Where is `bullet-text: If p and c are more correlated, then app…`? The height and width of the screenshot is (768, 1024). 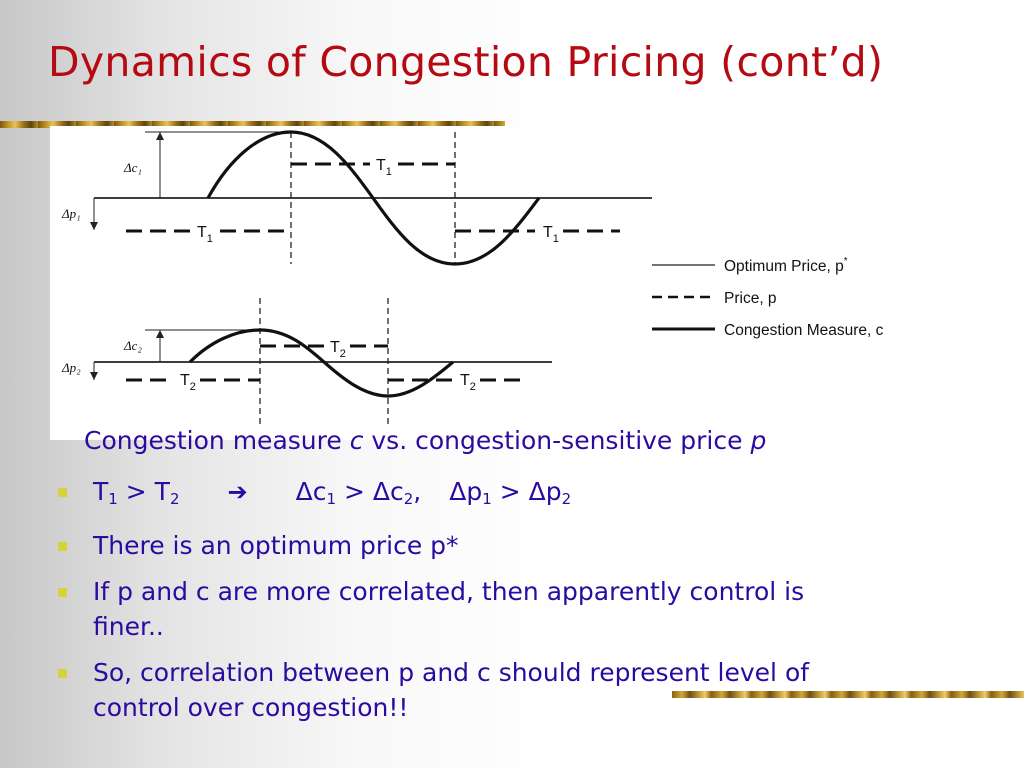 bullet-text: If p and c are more correlated, then app… is located at coordinates (449, 609).